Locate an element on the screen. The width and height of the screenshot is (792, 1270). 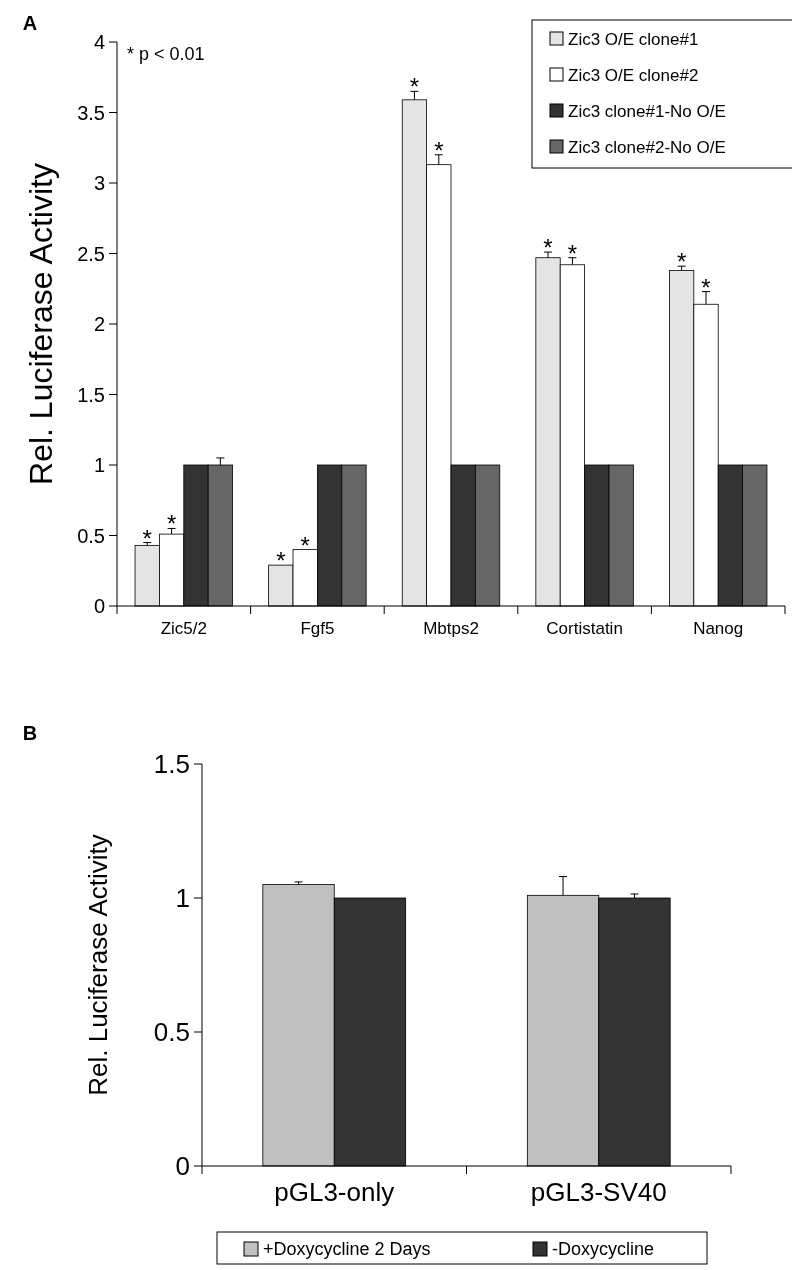
x-tick-label: Zic5/2 is located at coordinates (183, 628).